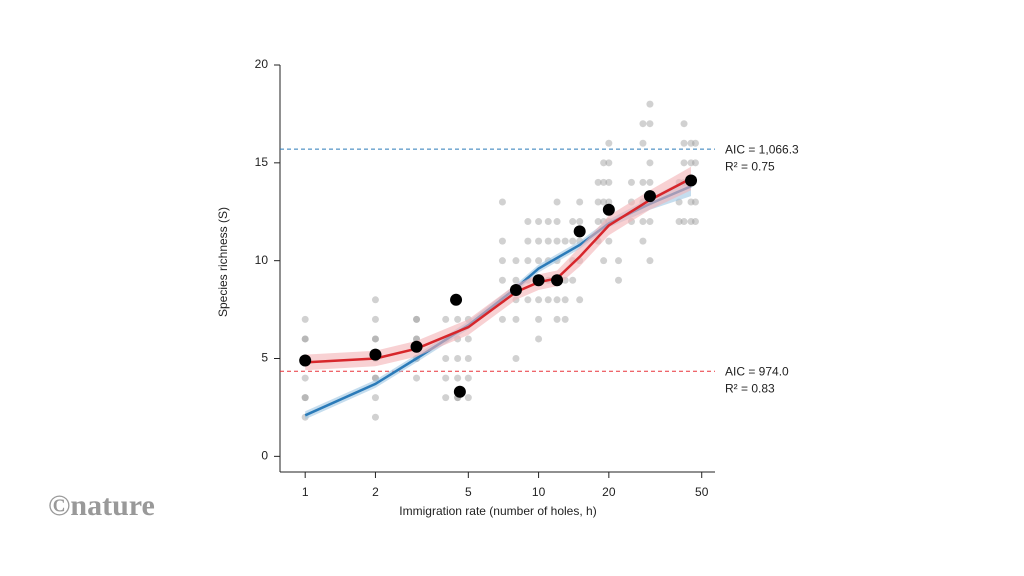 The width and height of the screenshot is (1024, 576). I want to click on x-tick-label: 5, so click(468, 492).